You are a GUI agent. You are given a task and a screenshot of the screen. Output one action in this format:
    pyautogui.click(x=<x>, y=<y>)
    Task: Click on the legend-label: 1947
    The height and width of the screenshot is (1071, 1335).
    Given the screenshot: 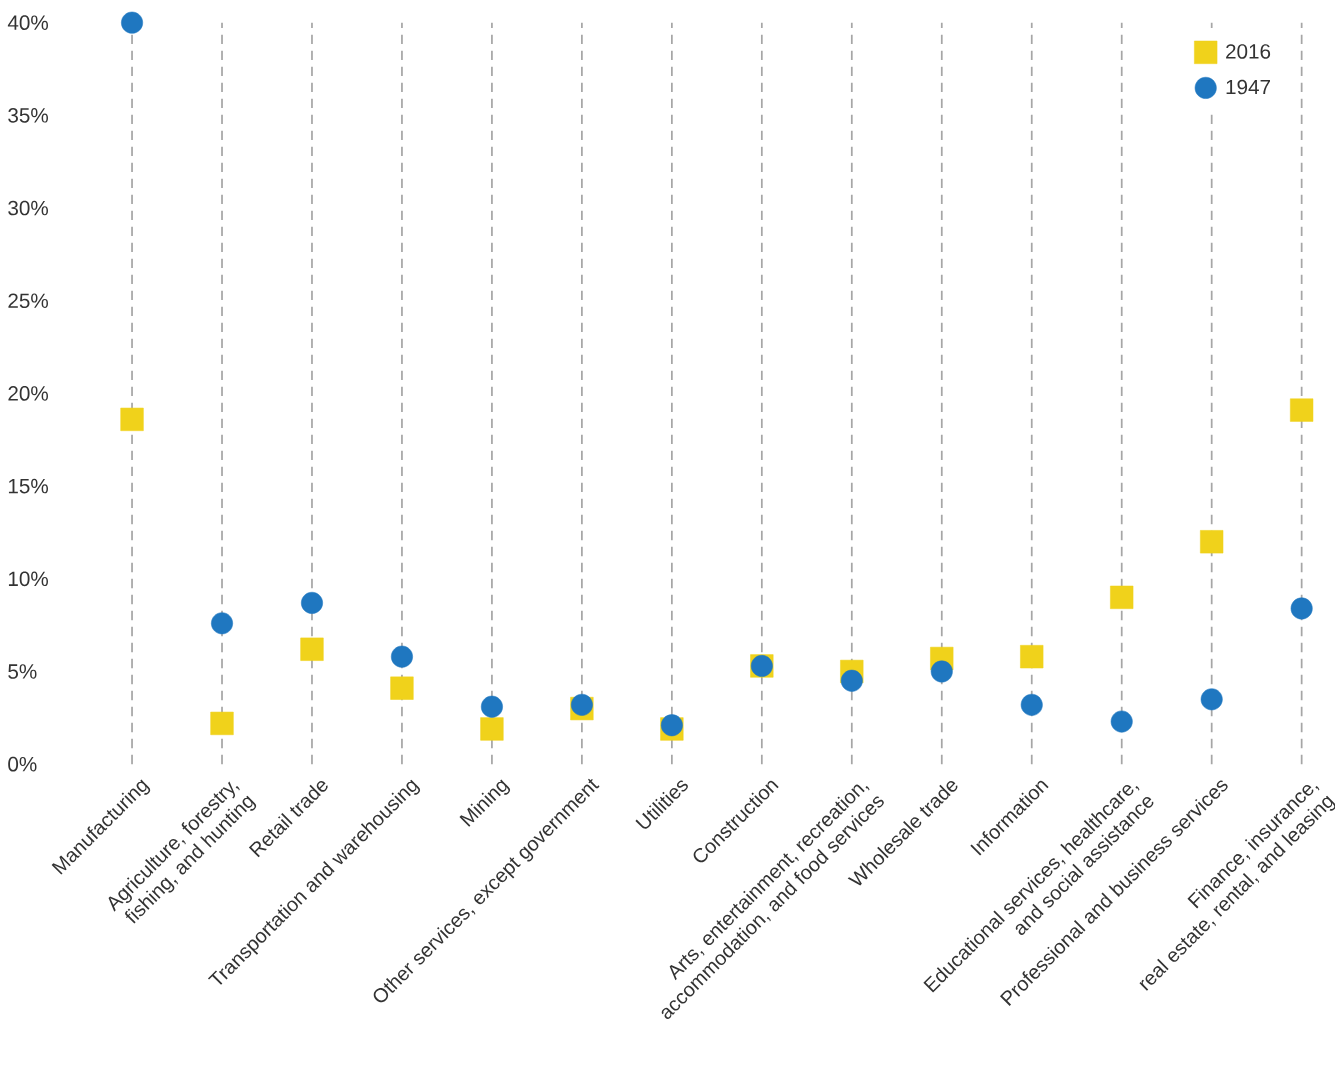 What is the action you would take?
    pyautogui.click(x=1248, y=87)
    